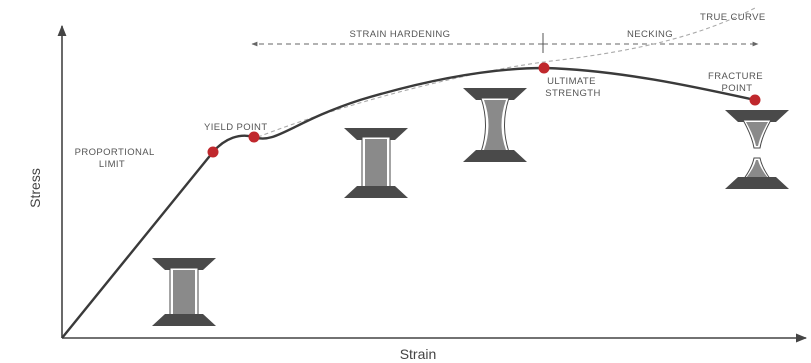 The height and width of the screenshot is (363, 811). I want to click on fracture-point-label: FRACTURE POINT, so click(737, 82).